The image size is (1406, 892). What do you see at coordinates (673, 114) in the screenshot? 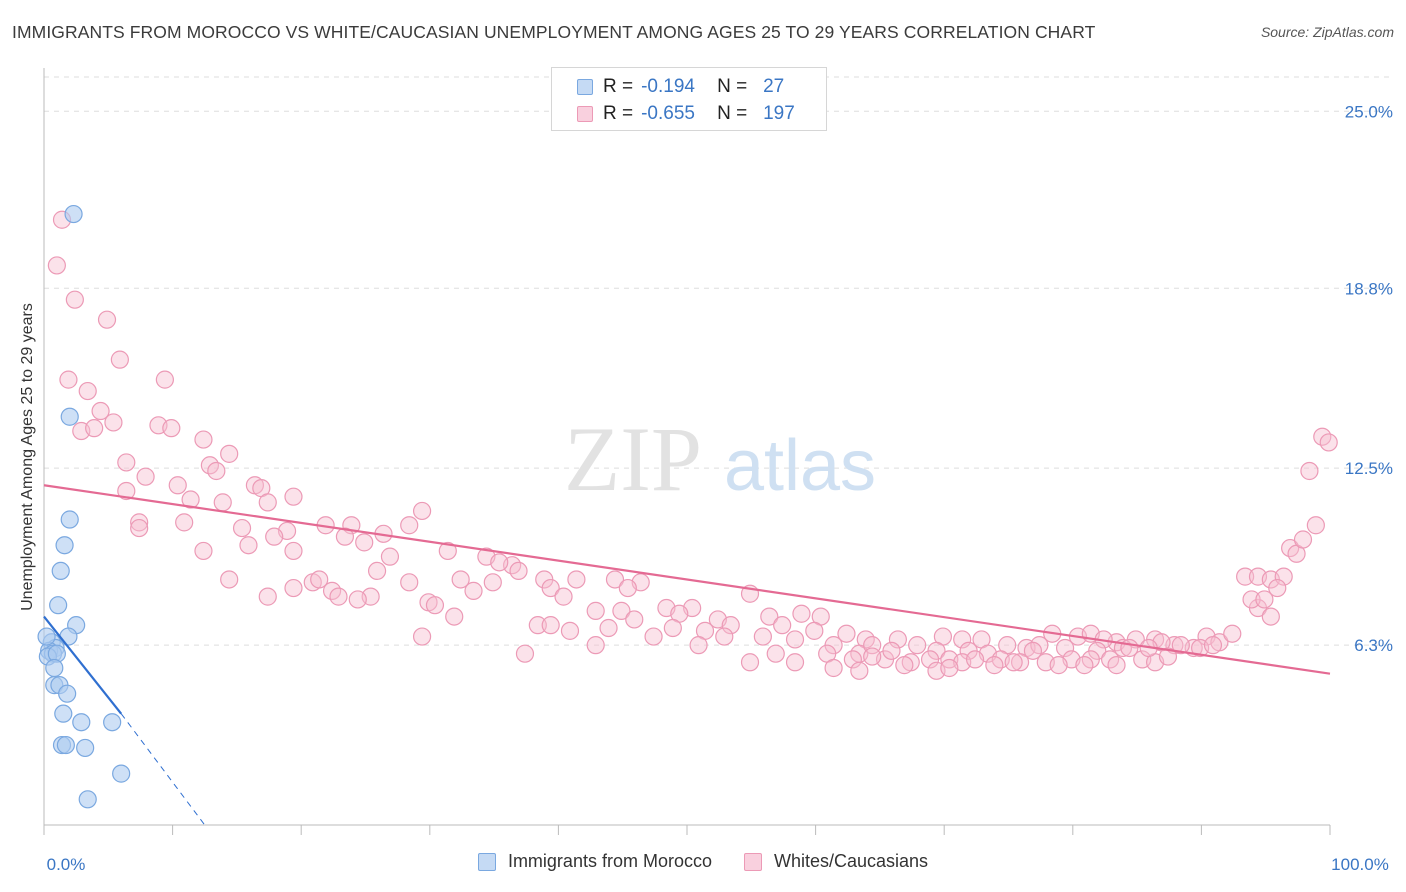
I see `legend-row-whites: R = -0.655 N = 197` at bounding box center [673, 114].